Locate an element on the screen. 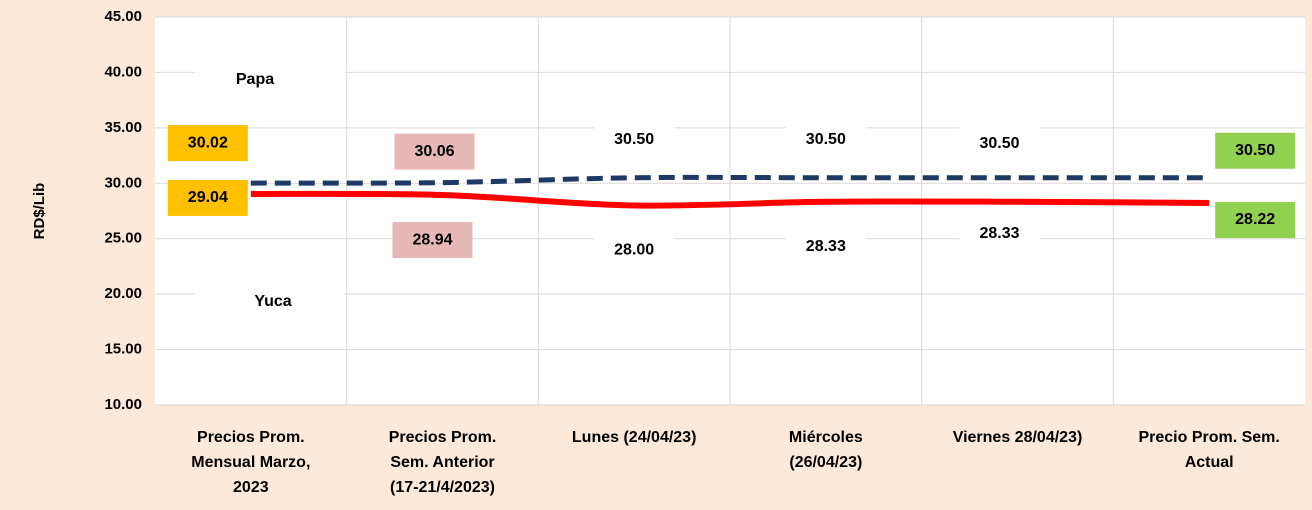 The image size is (1312, 510). series-name: Yuca is located at coordinates (272, 301).